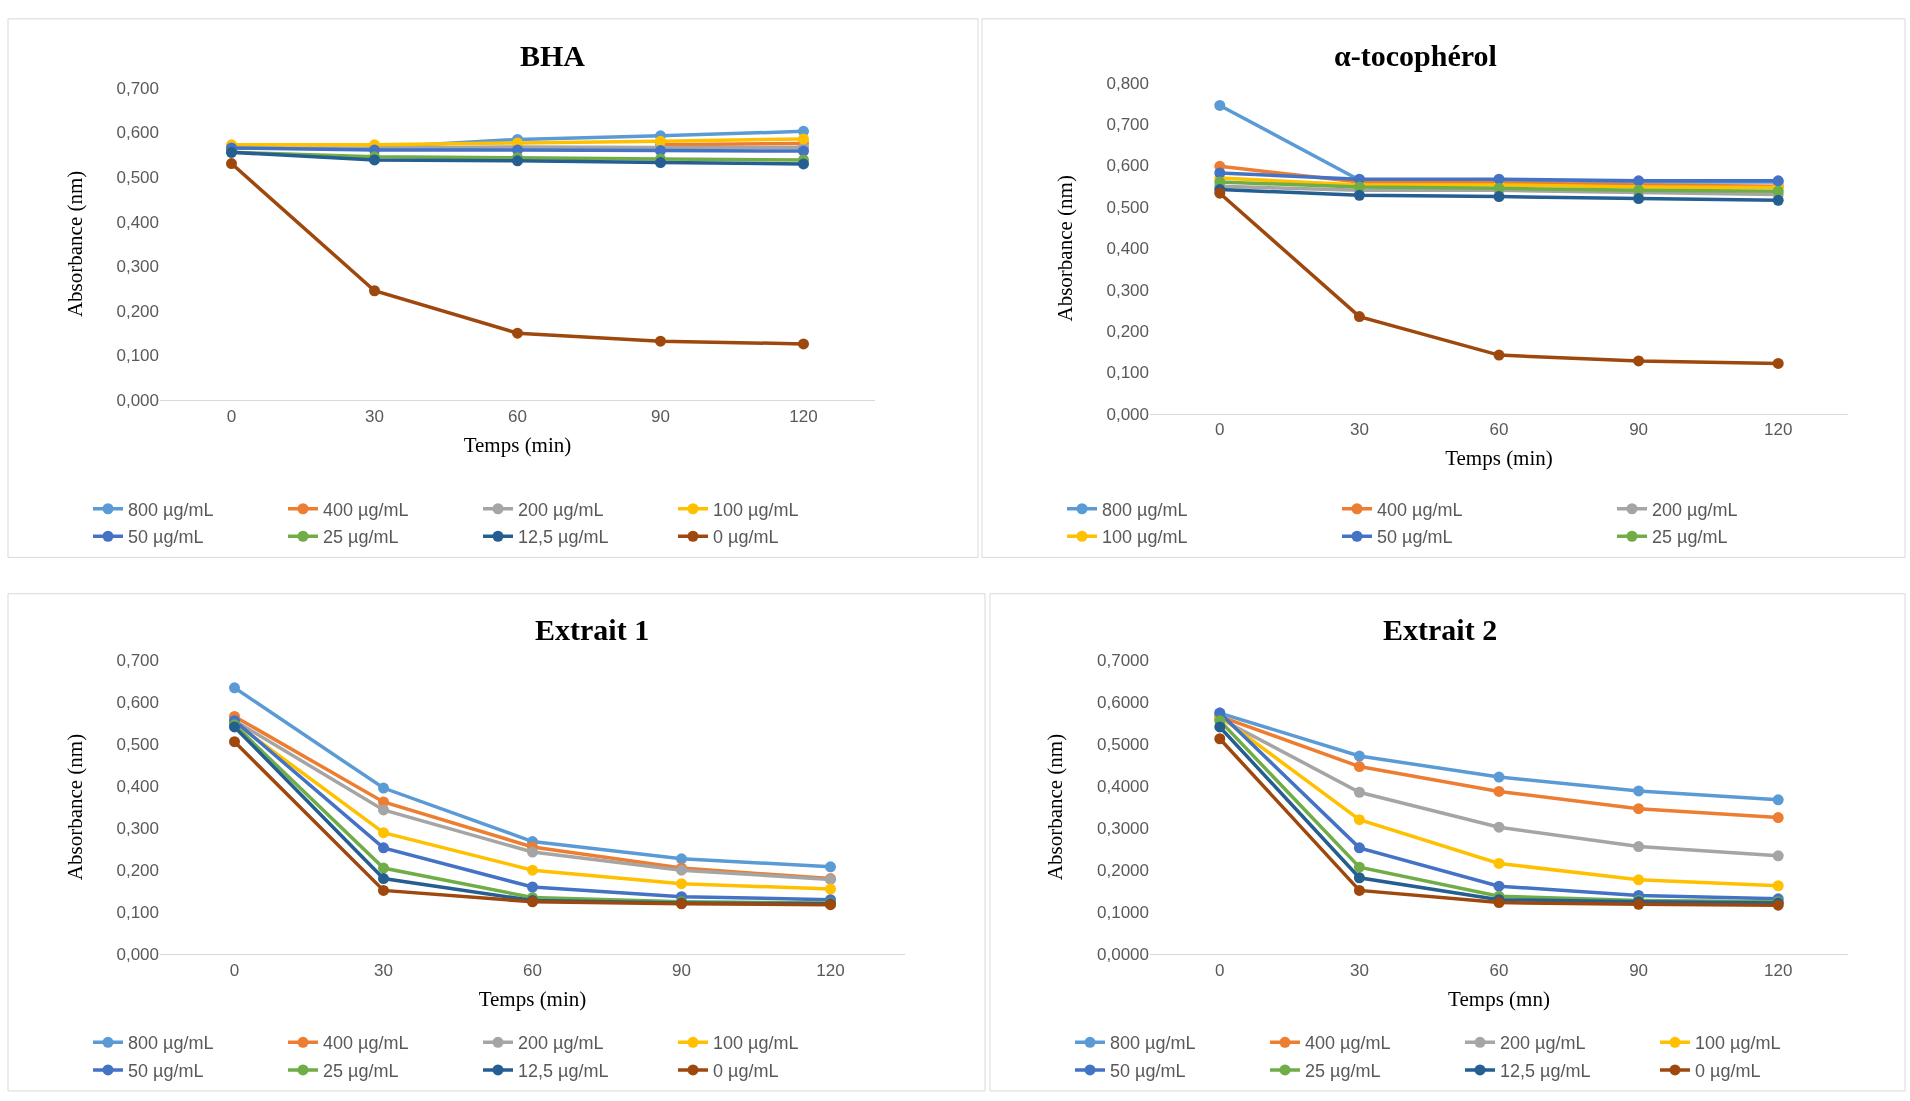 The height and width of the screenshot is (1101, 1910). I want to click on y-tick-label: 0,3000, so click(1123, 828).